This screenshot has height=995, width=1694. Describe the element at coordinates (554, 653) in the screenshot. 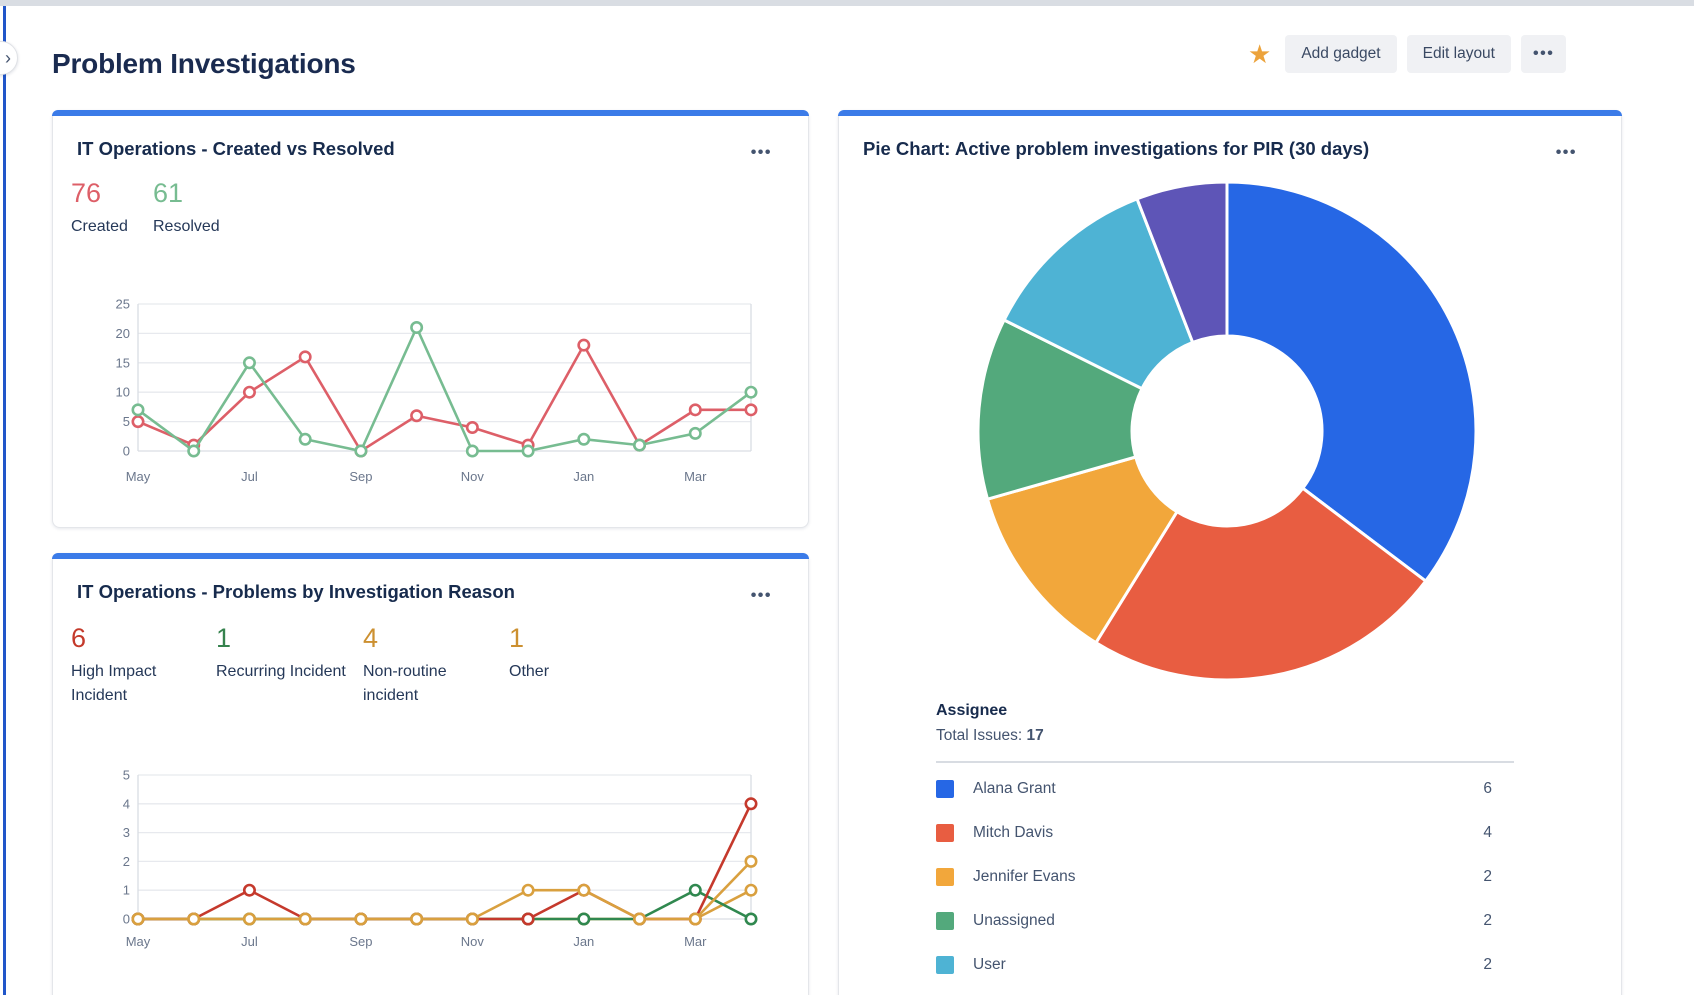

I see `stat-other: 1 Other` at that location.